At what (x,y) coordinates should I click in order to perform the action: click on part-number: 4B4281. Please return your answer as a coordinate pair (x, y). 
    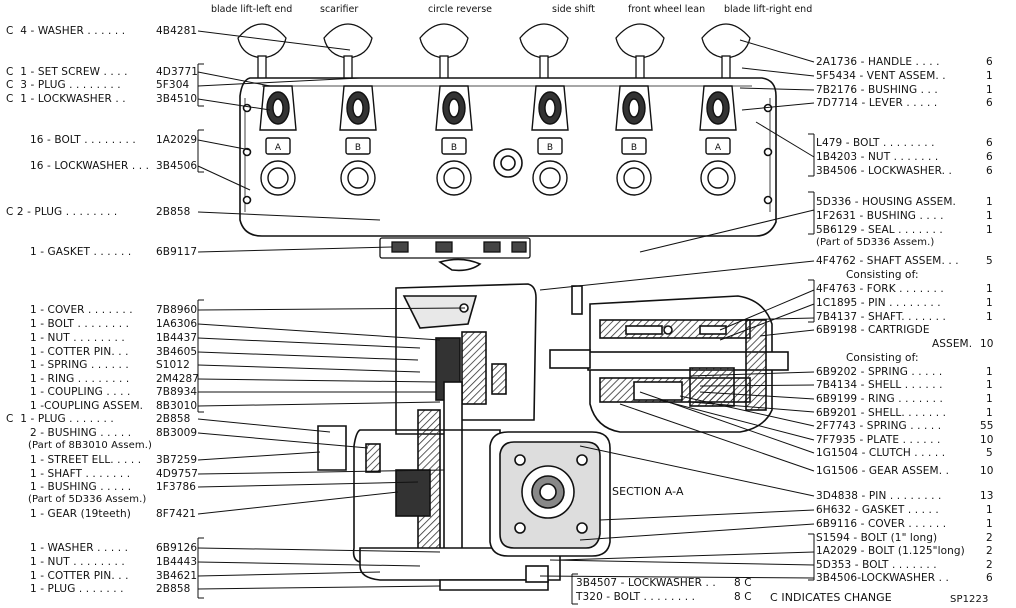
    Looking at the image, I should click on (177, 31).